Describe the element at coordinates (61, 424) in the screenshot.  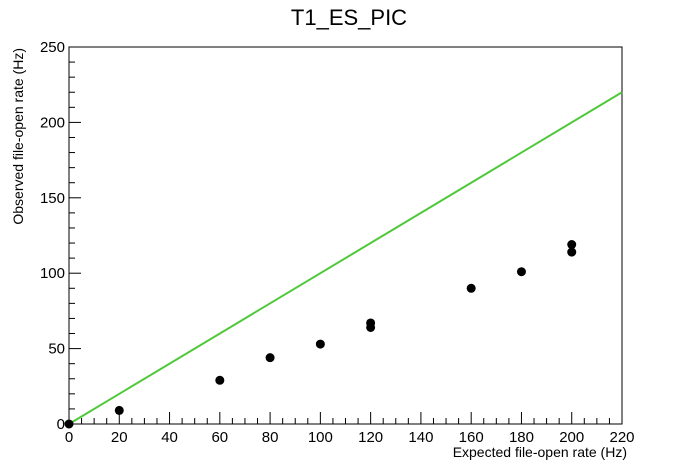
I see `y-tick-label: 0` at that location.